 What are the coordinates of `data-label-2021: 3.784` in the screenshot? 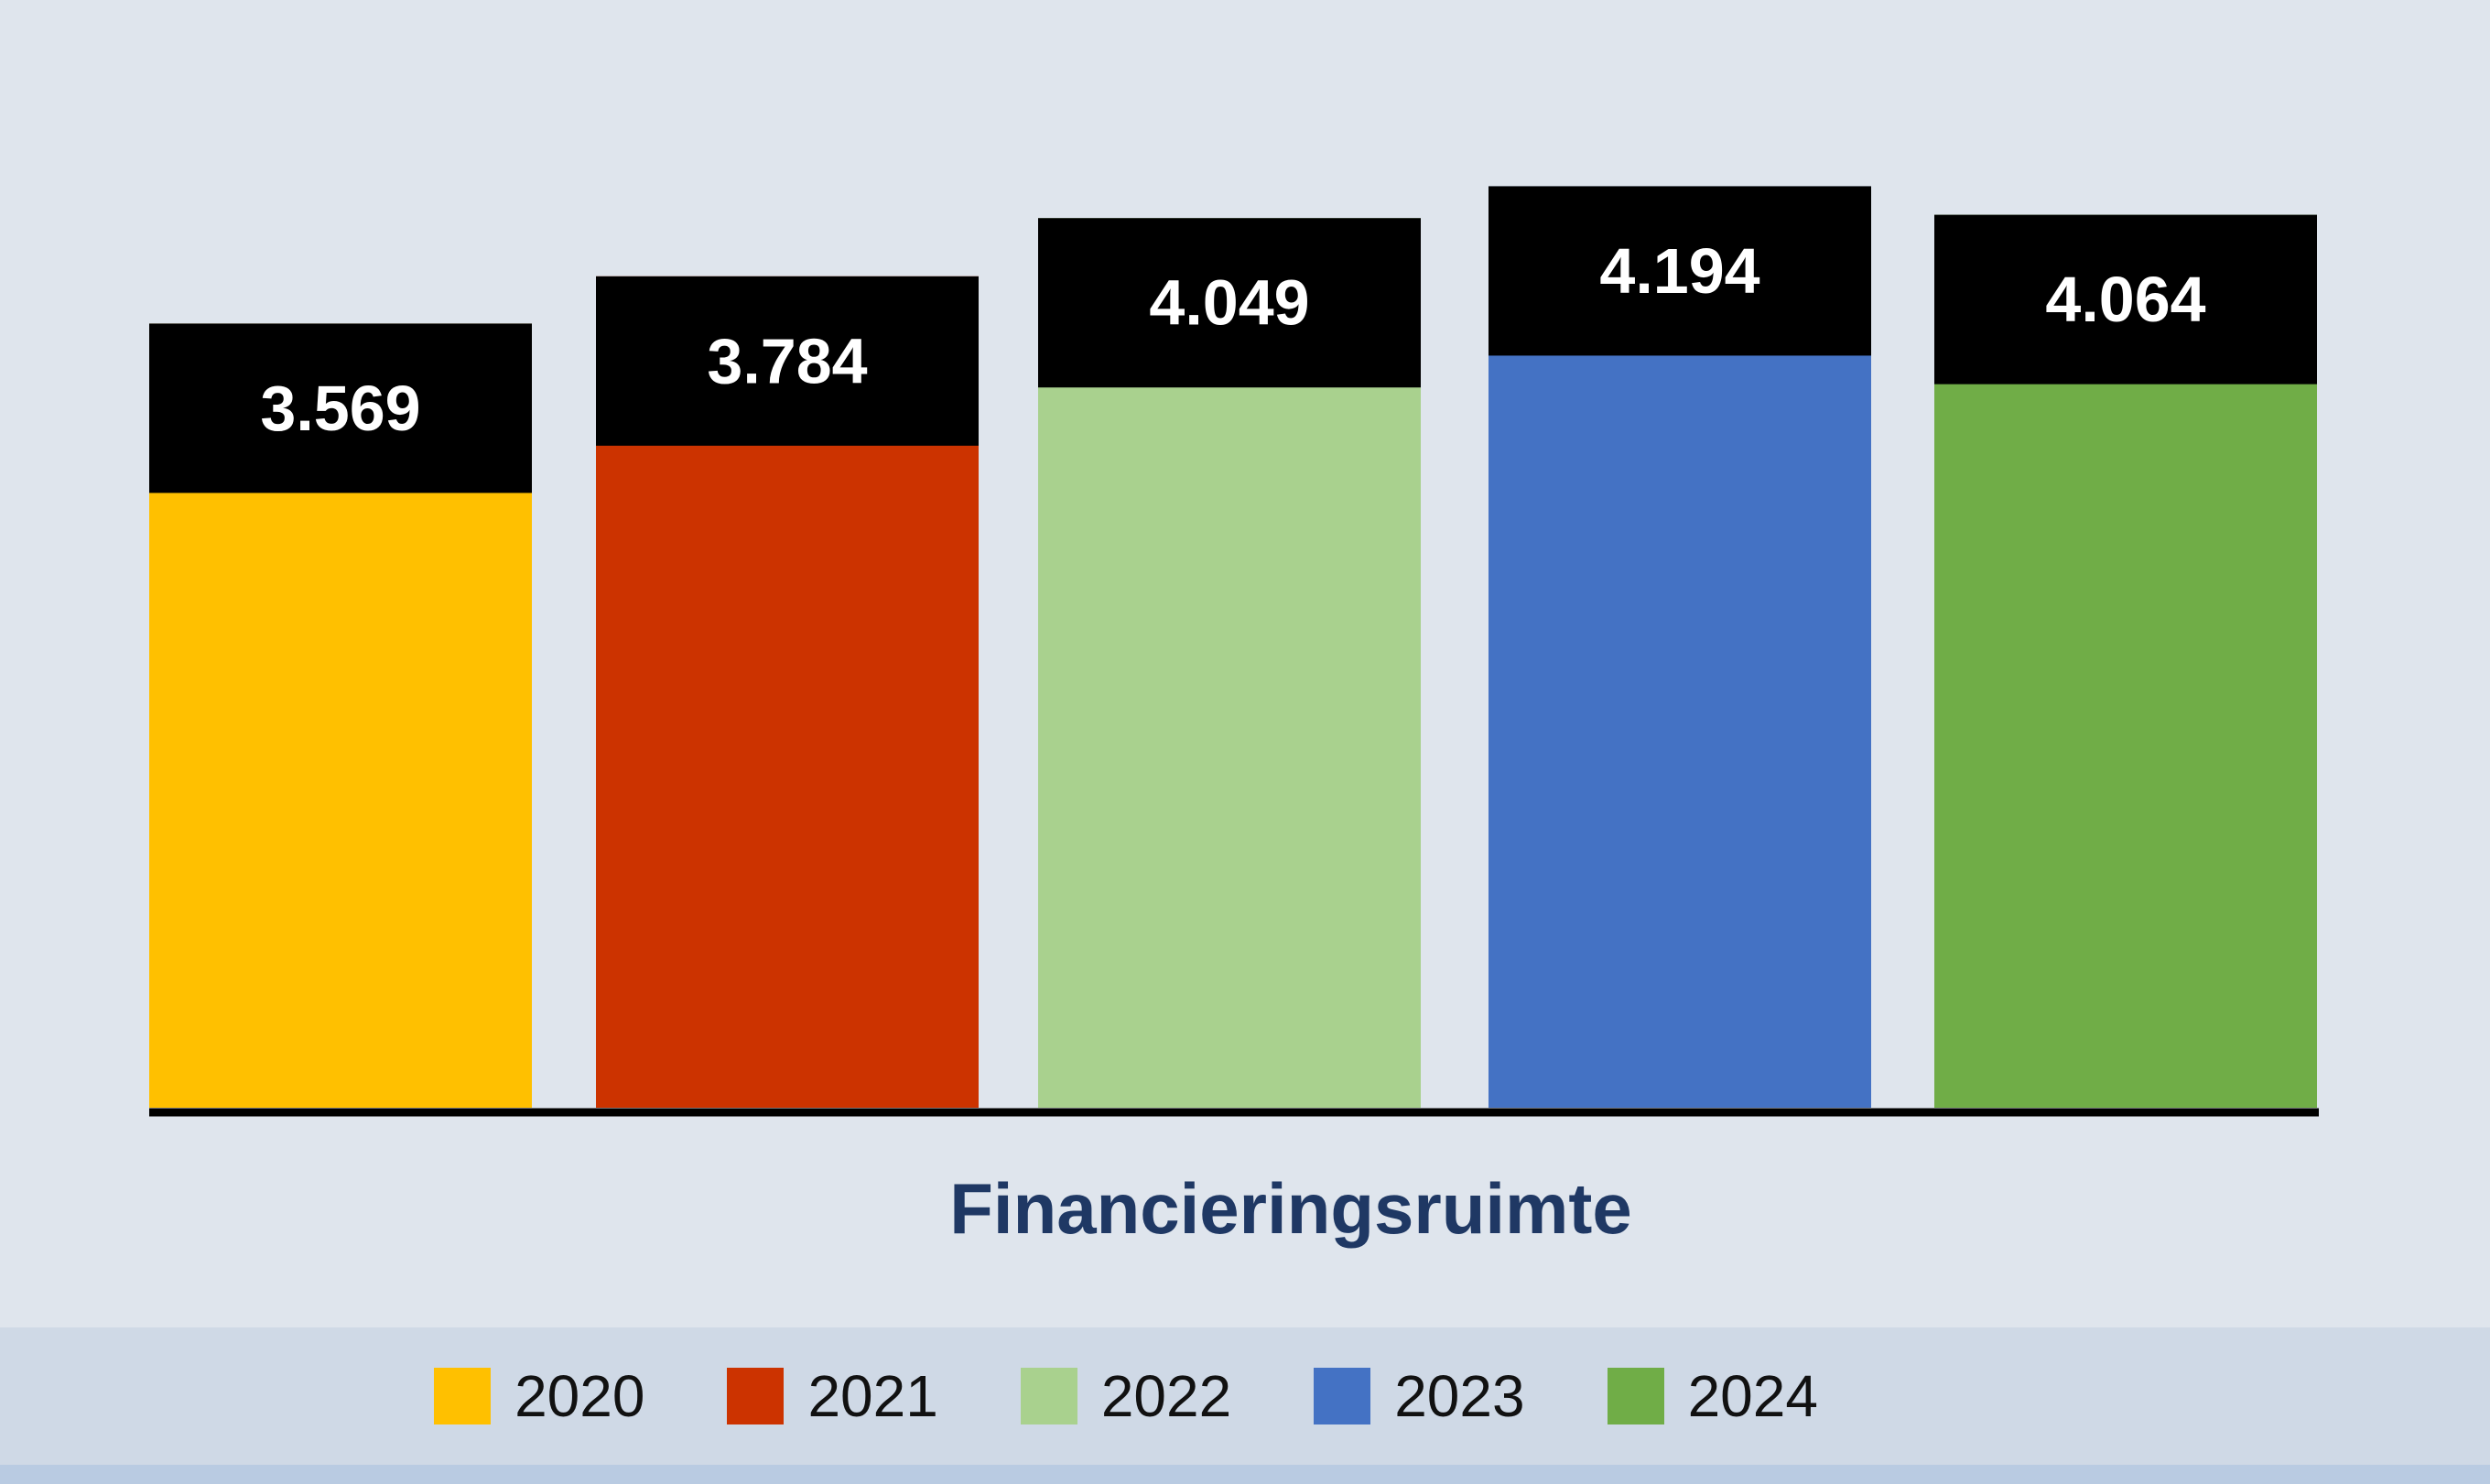 It's located at (787, 360).